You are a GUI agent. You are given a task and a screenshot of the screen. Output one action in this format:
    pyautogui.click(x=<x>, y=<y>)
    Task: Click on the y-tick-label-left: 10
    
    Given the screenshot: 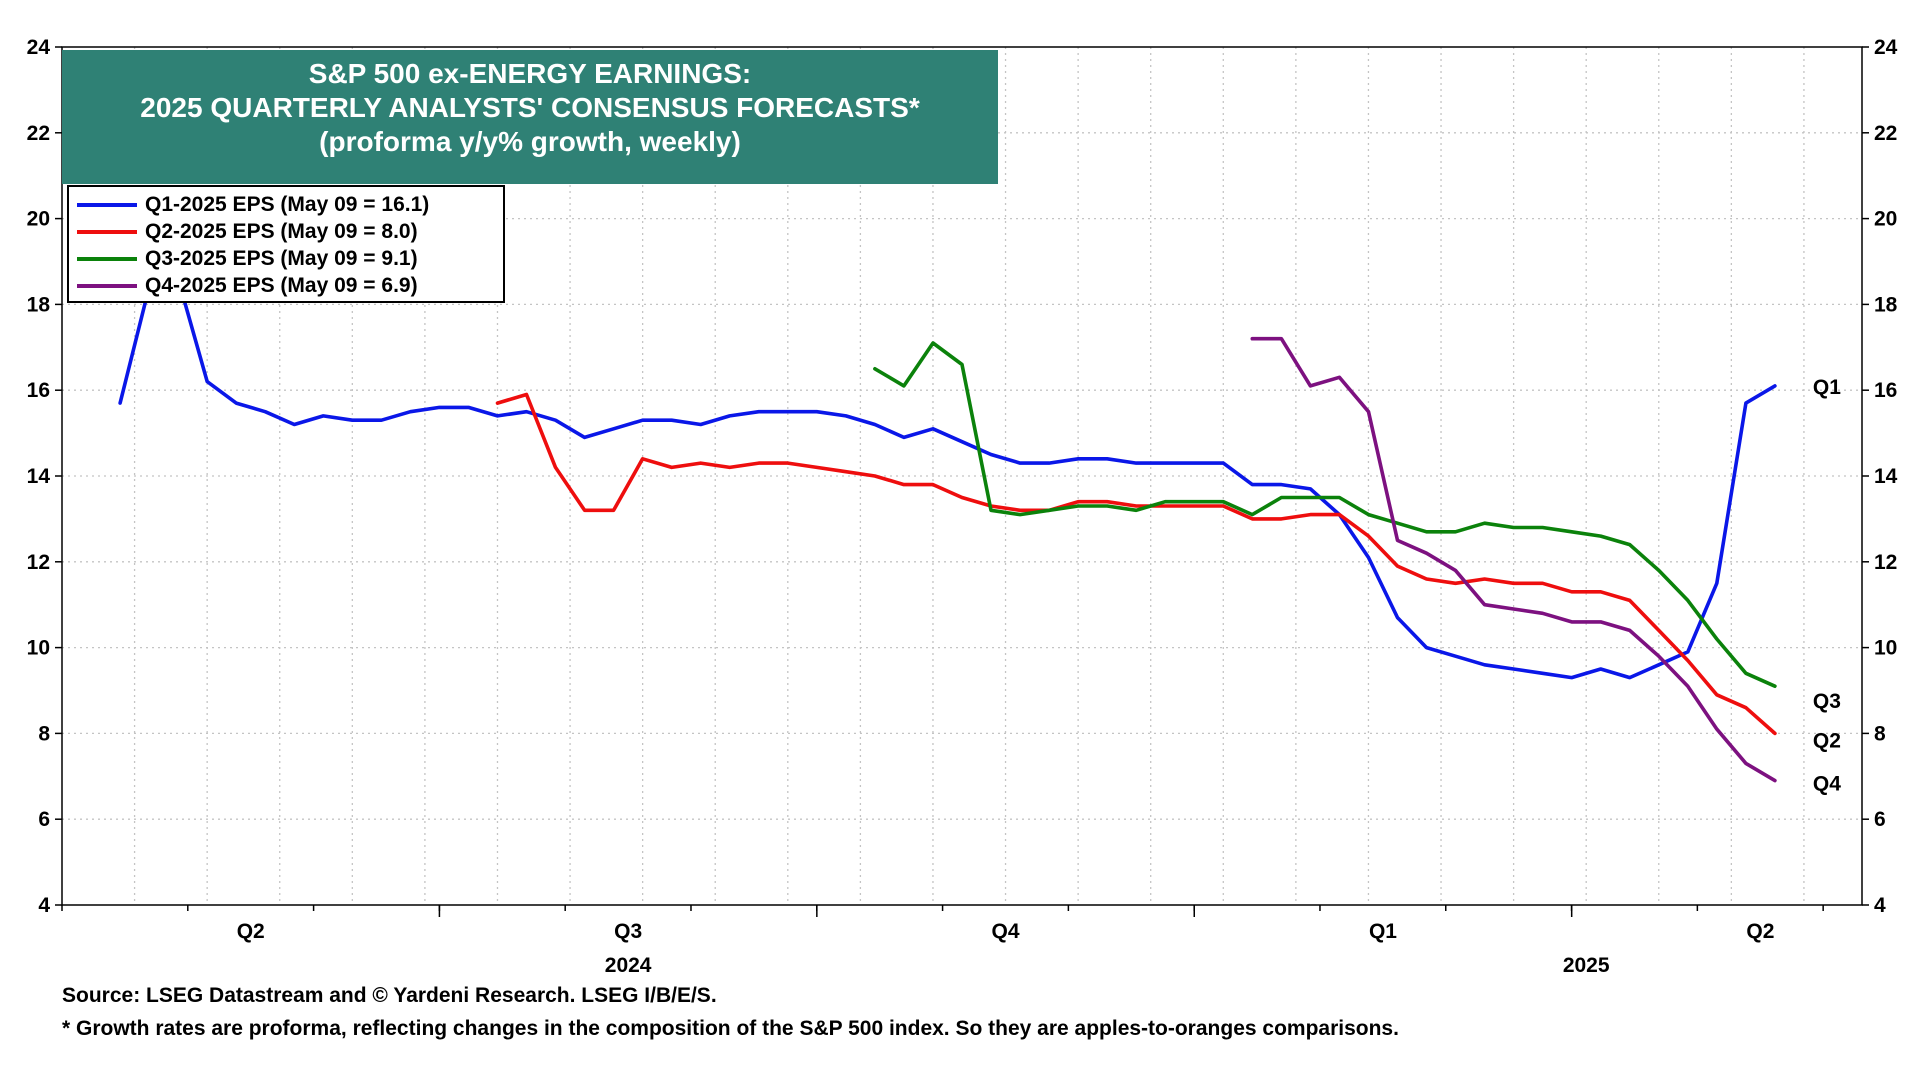 What is the action you would take?
    pyautogui.click(x=38, y=648)
    